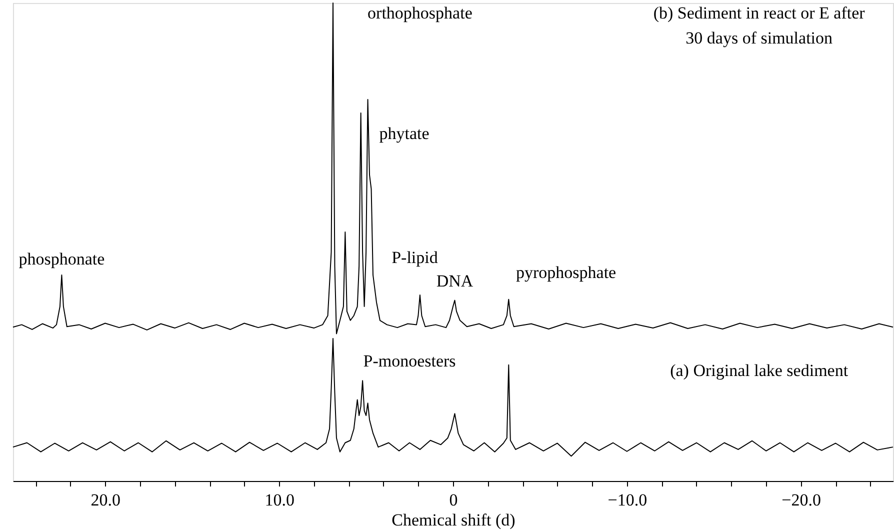  What do you see at coordinates (759, 13) in the screenshot?
I see `annotation: (b) Sediment in react or E after` at bounding box center [759, 13].